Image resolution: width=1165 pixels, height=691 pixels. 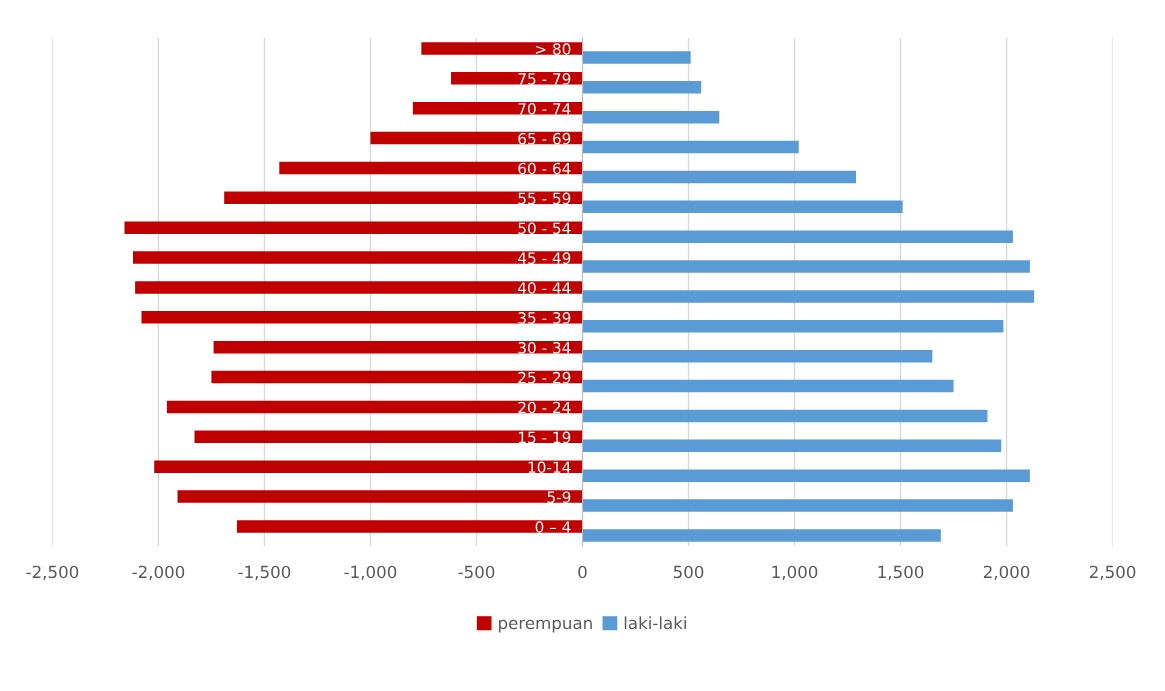 What do you see at coordinates (545, 626) in the screenshot?
I see `legend-label: perempuan` at bounding box center [545, 626].